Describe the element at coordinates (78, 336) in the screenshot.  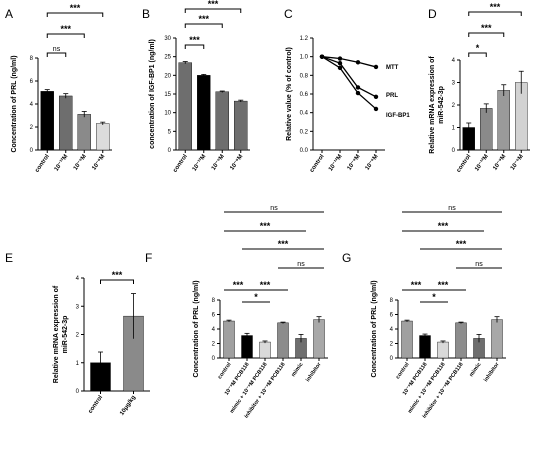
I see `panel-e-ytick-label: 2` at that location.